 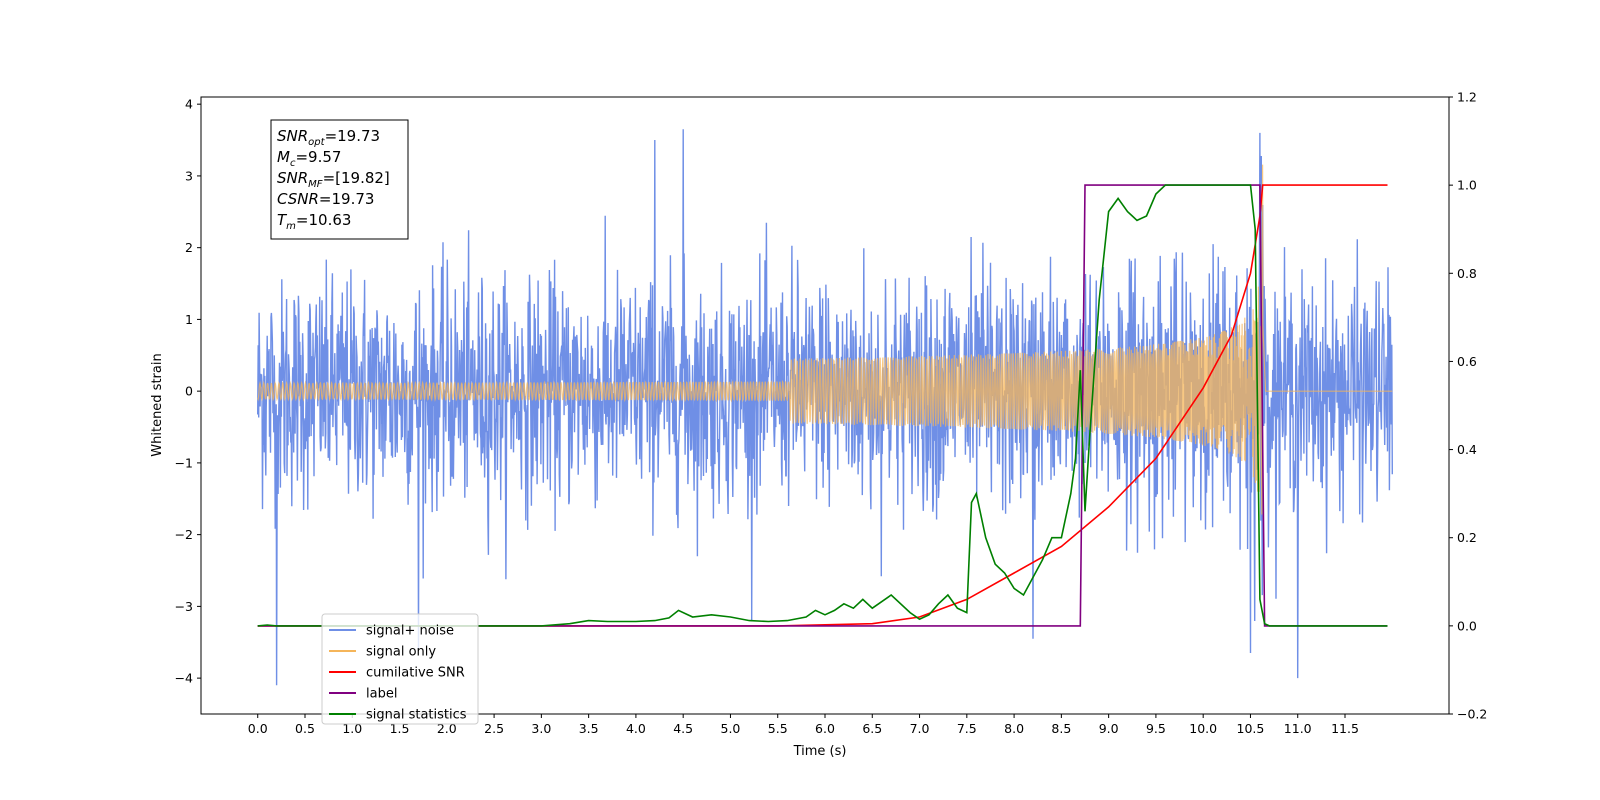 I want to click on annotation-line: SNRMF=[19.82], so click(x=333, y=179).